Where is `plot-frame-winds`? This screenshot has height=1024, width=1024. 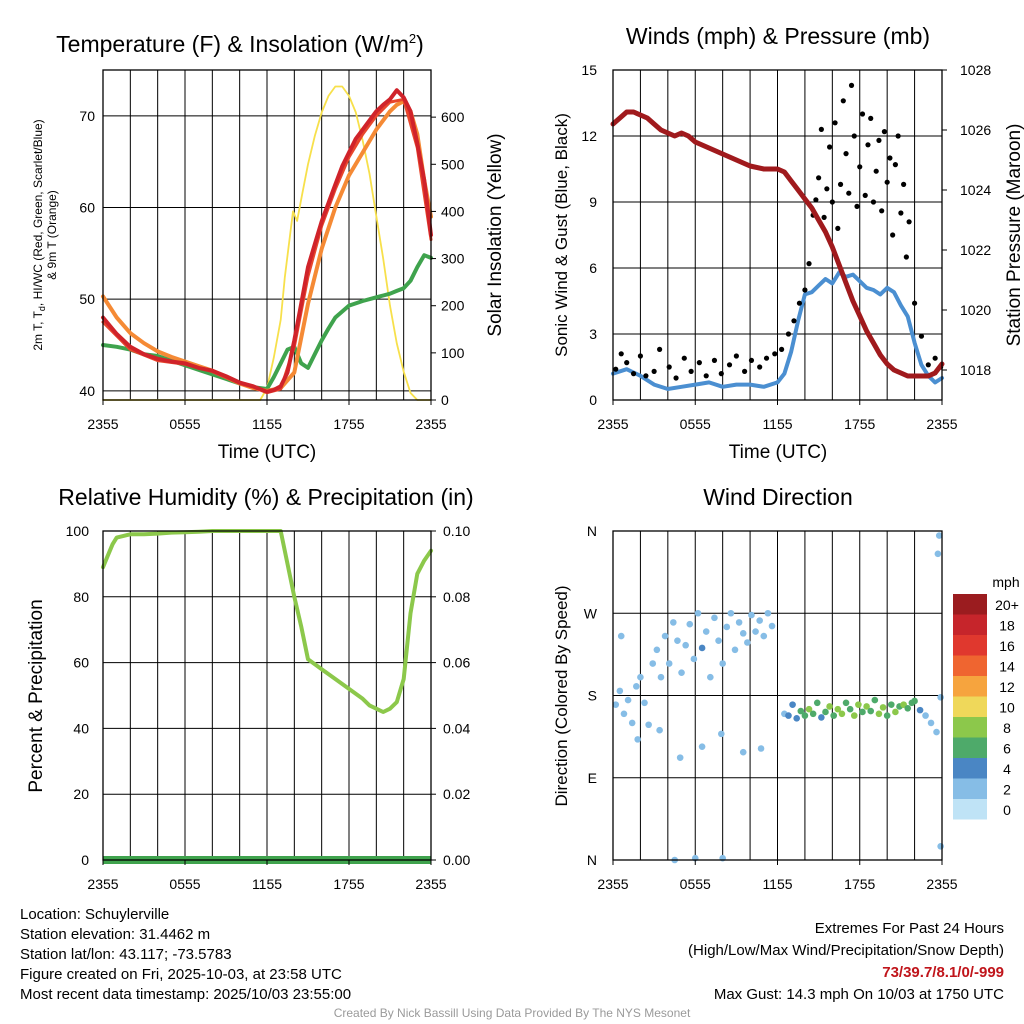
plot-frame-winds is located at coordinates (777, 235).